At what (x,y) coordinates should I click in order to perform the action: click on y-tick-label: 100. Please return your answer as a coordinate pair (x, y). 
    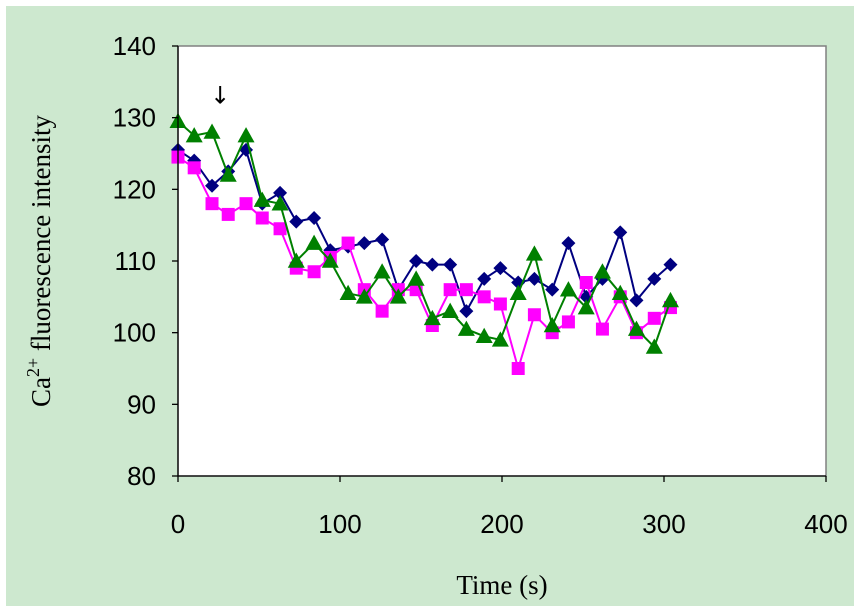
    Looking at the image, I should click on (134, 333).